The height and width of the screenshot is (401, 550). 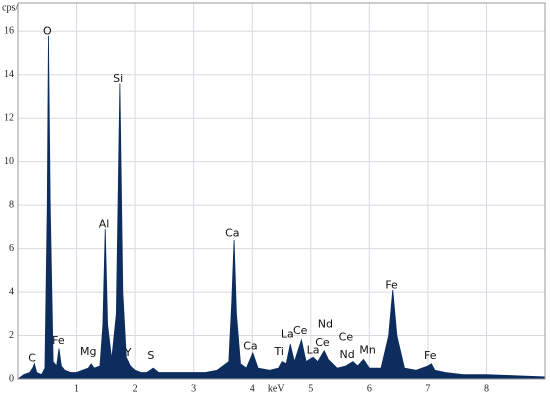 What do you see at coordinates (11, 248) in the screenshot?
I see `y-tick-label: 6` at bounding box center [11, 248].